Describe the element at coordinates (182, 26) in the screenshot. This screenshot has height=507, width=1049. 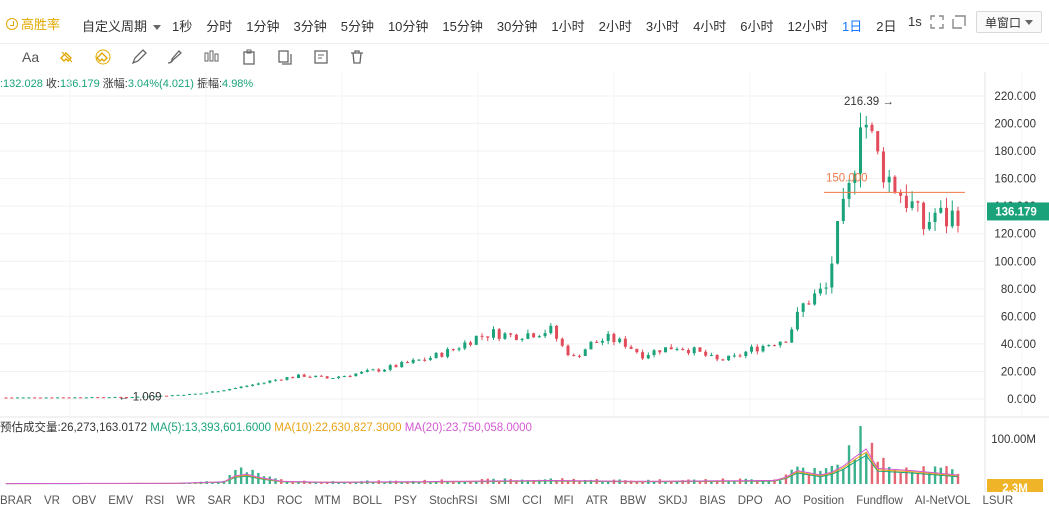
I see `period-option: 1秒` at that location.